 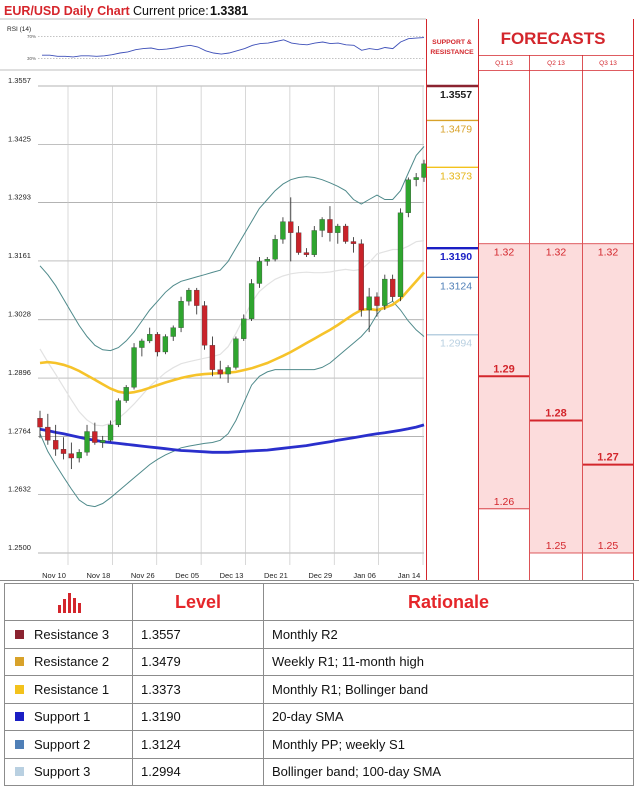 What do you see at coordinates (68, 602) in the screenshot?
I see `bar-chart-icon-cell` at bounding box center [68, 602].